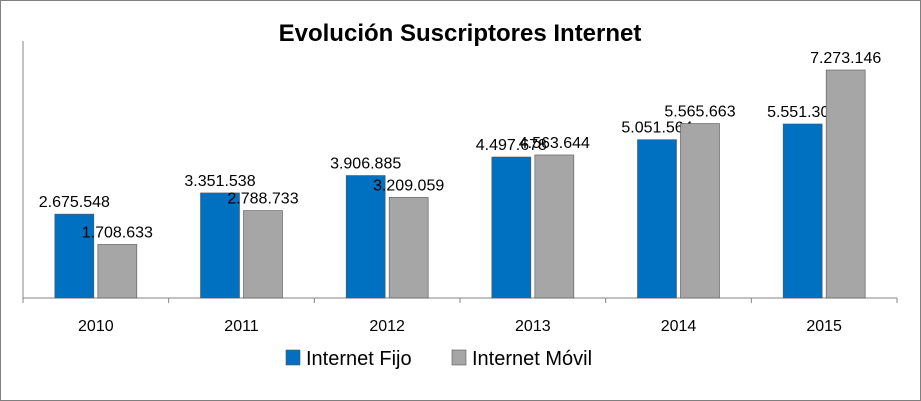  What do you see at coordinates (845, 58) in the screenshot?
I see `data-label: 7.273.146` at bounding box center [845, 58].